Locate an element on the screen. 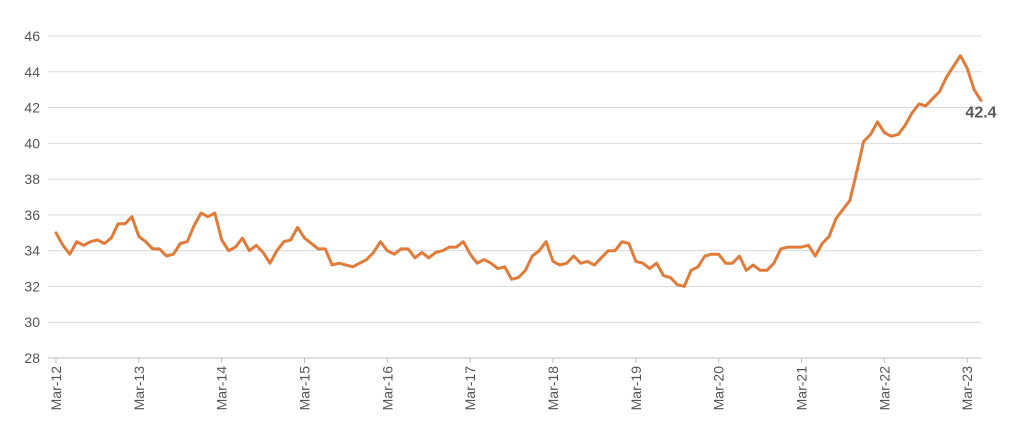 The image size is (1024, 439). x-tick-label: Mar-20 is located at coordinates (719, 388).